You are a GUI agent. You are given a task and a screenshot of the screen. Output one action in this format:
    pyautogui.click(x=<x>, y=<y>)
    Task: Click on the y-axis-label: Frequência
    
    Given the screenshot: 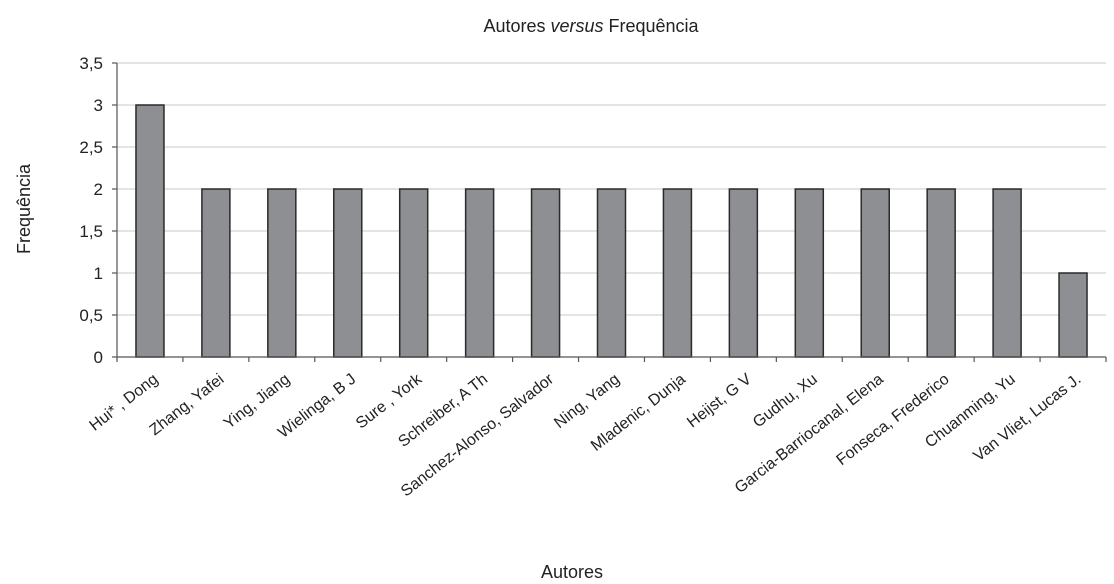 What is the action you would take?
    pyautogui.click(x=24, y=208)
    